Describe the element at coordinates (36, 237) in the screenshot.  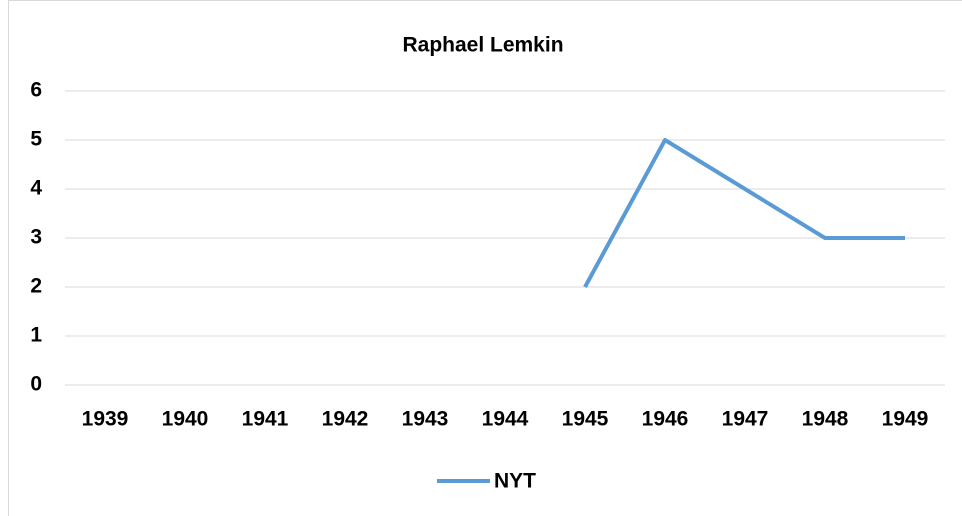
I see `y-tick-label: 3` at that location.